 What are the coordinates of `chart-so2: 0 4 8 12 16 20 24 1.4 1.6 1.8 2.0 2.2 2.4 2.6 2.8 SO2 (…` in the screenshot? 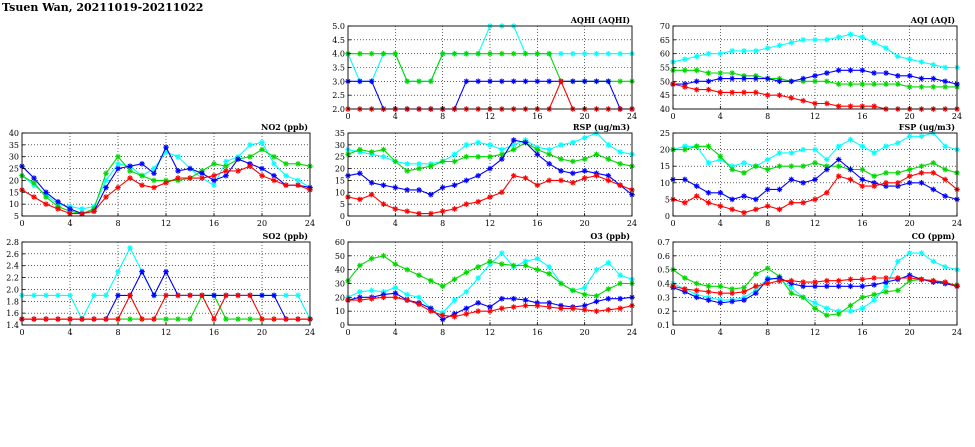 It's located at (160, 284).